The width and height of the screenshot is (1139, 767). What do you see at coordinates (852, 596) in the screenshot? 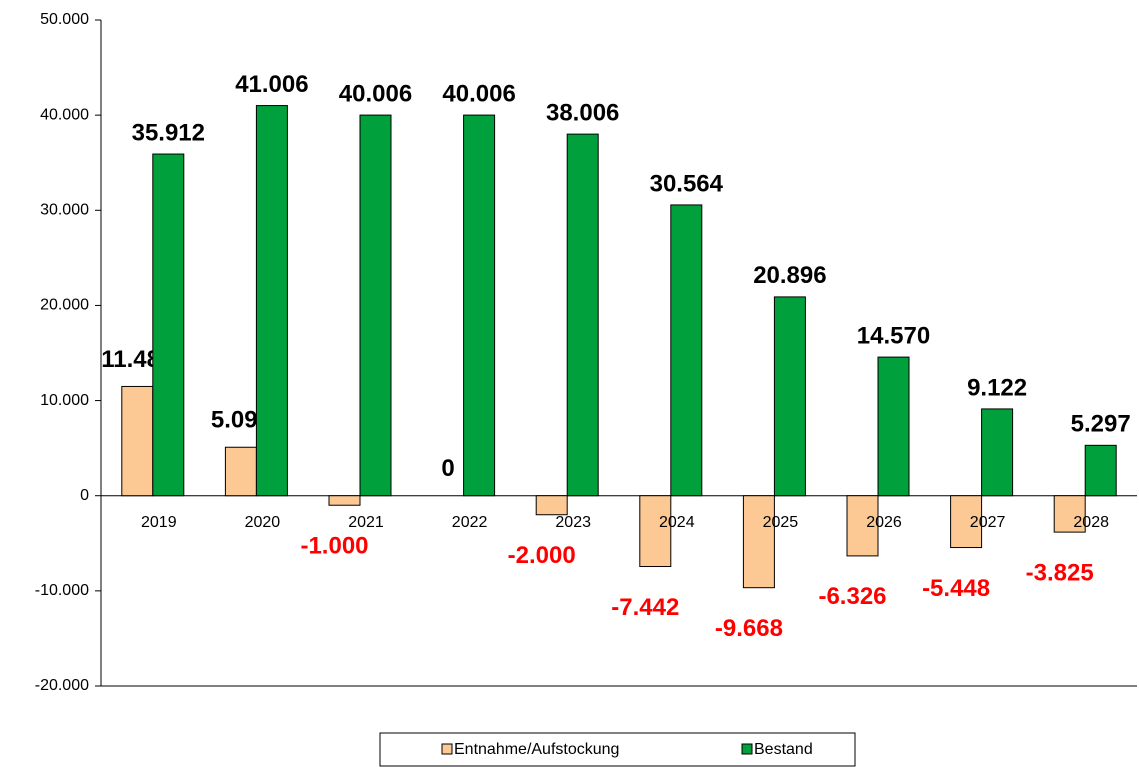
I see `data-label: -6.326` at bounding box center [852, 596].